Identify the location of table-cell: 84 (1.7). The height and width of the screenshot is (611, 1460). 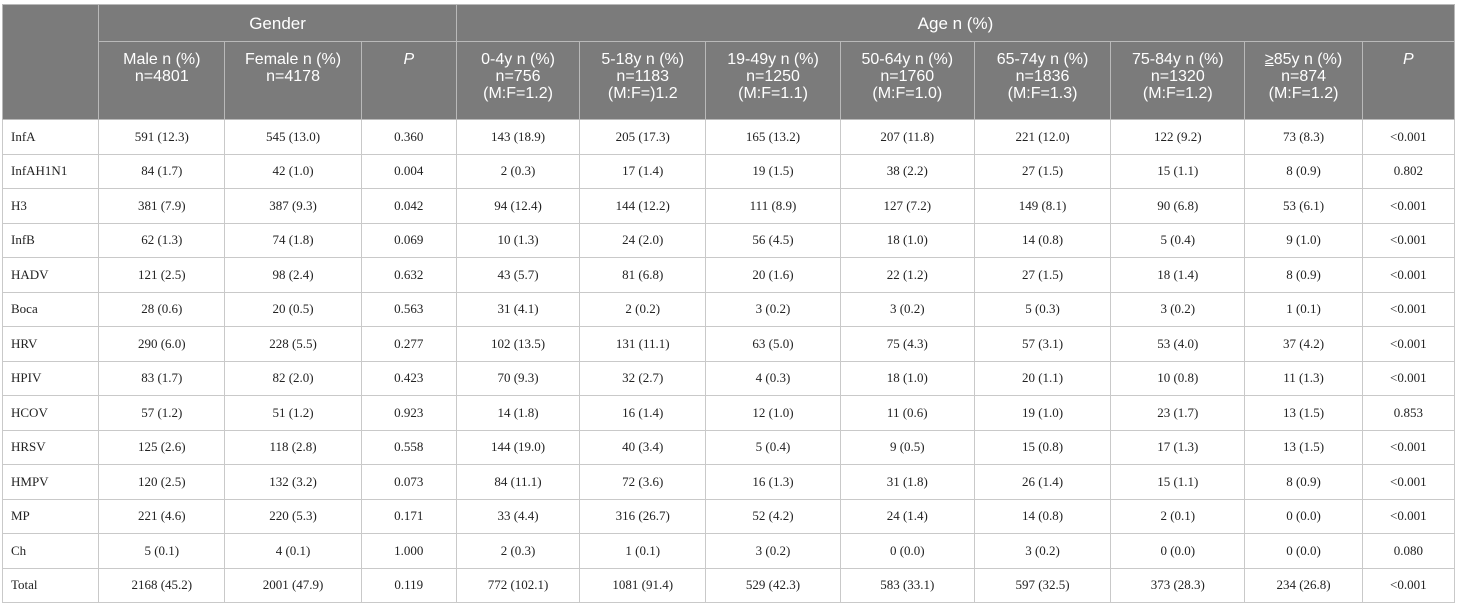
(162, 171).